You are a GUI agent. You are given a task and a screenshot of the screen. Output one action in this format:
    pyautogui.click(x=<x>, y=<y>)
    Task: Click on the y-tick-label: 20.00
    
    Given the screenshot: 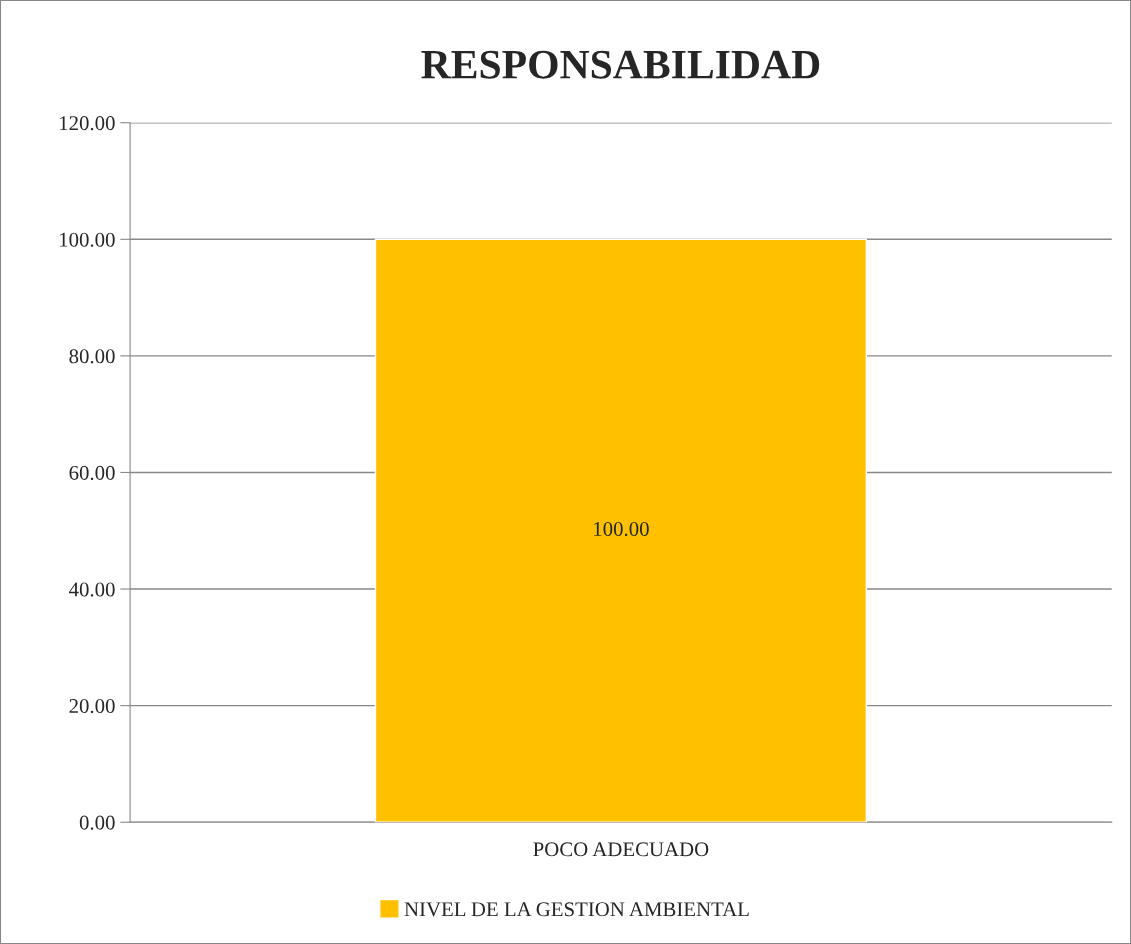 What is the action you would take?
    pyautogui.click(x=92, y=706)
    